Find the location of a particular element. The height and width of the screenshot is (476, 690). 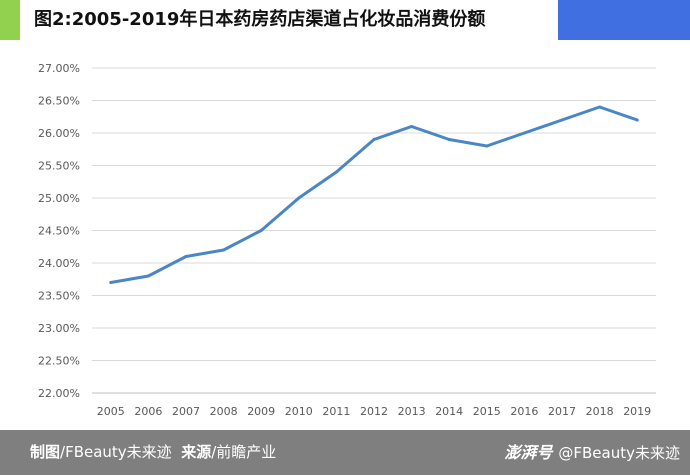

x-tick-label: 2013 is located at coordinates (412, 411).